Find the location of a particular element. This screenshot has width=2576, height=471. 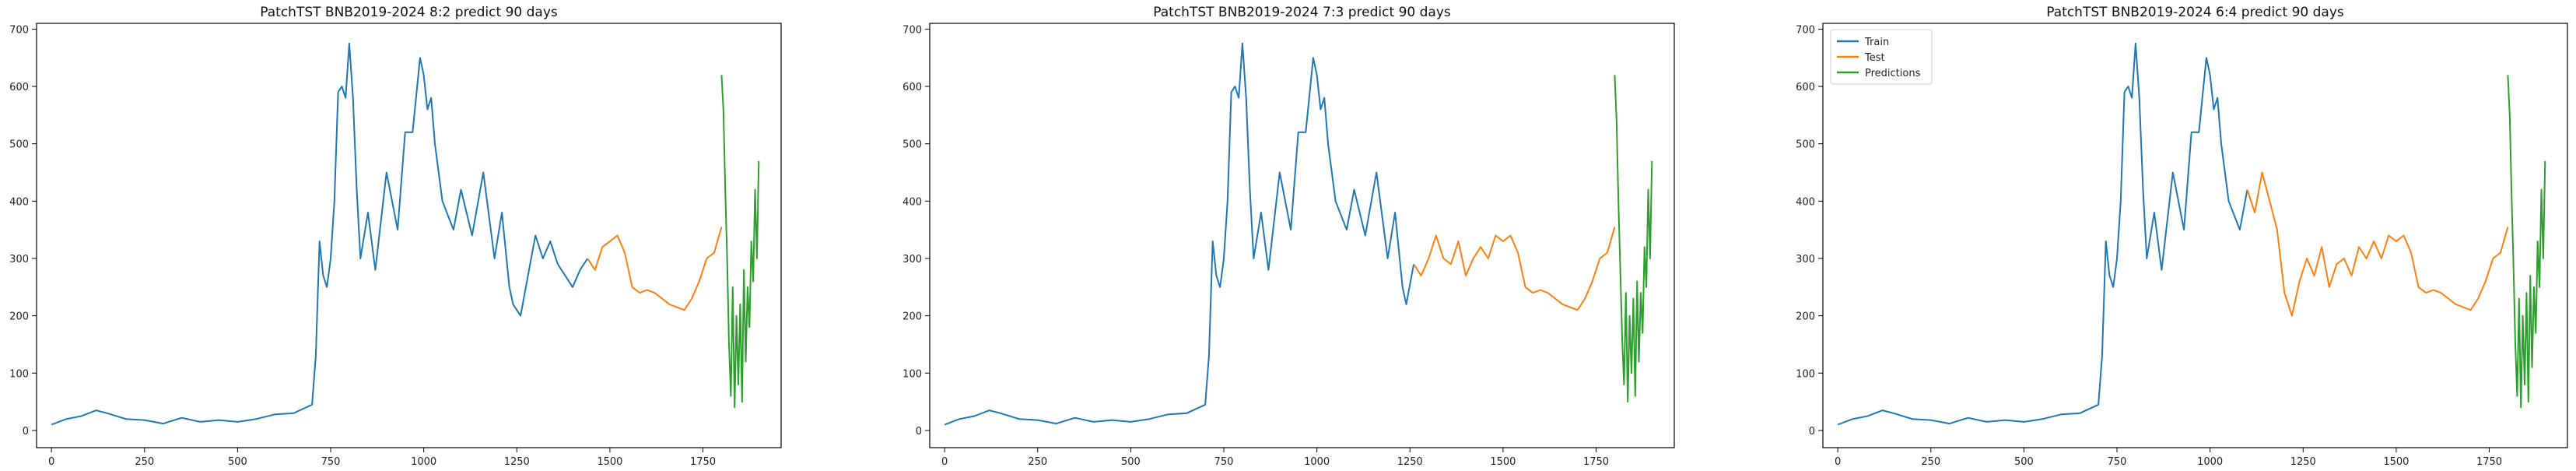

legend-label-train: Train is located at coordinates (1876, 42).